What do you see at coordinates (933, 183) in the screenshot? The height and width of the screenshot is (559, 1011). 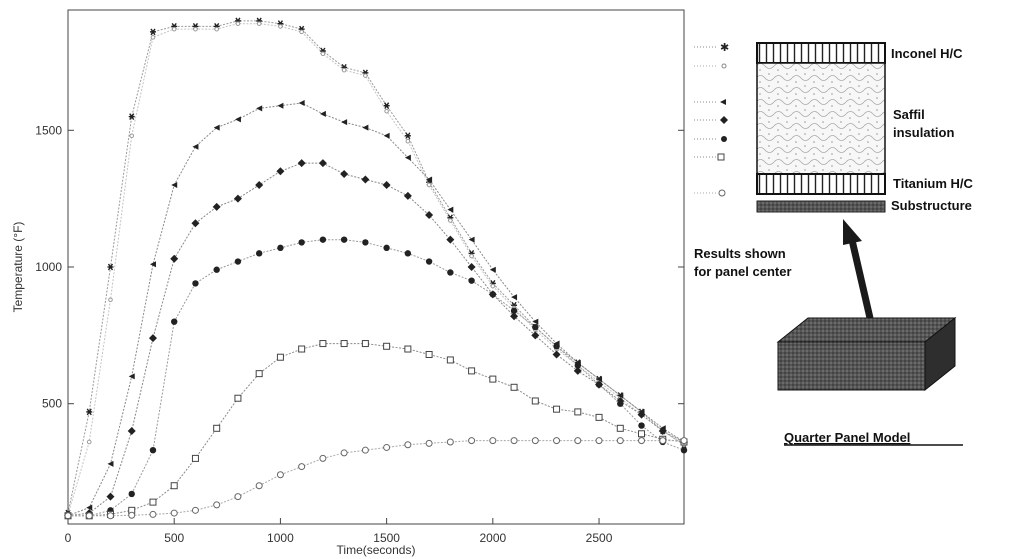 I see `label-titanium: Titanium H/C` at bounding box center [933, 183].